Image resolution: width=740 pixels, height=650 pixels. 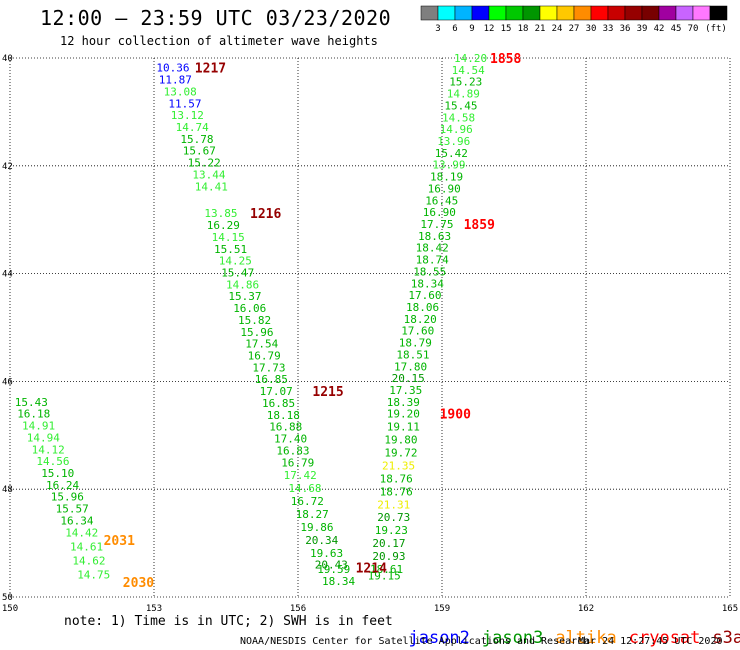 I want to click on wave-height-point: 18.79, so click(x=415, y=343).